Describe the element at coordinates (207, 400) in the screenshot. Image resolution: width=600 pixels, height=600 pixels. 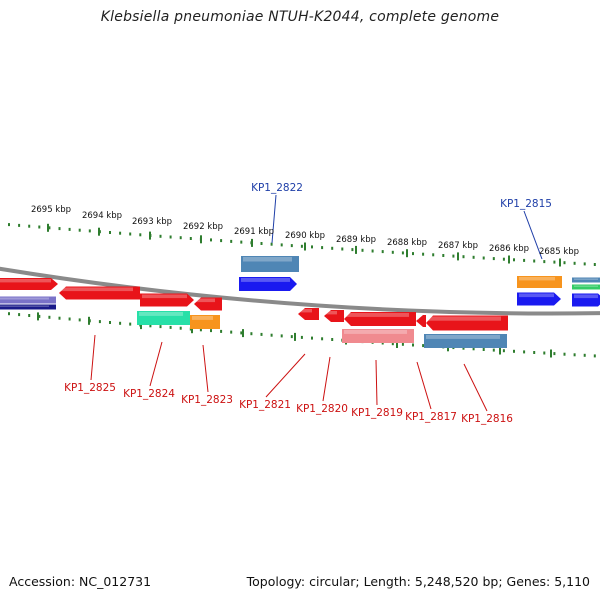
I see `gene-label: KP1_2823` at that location.